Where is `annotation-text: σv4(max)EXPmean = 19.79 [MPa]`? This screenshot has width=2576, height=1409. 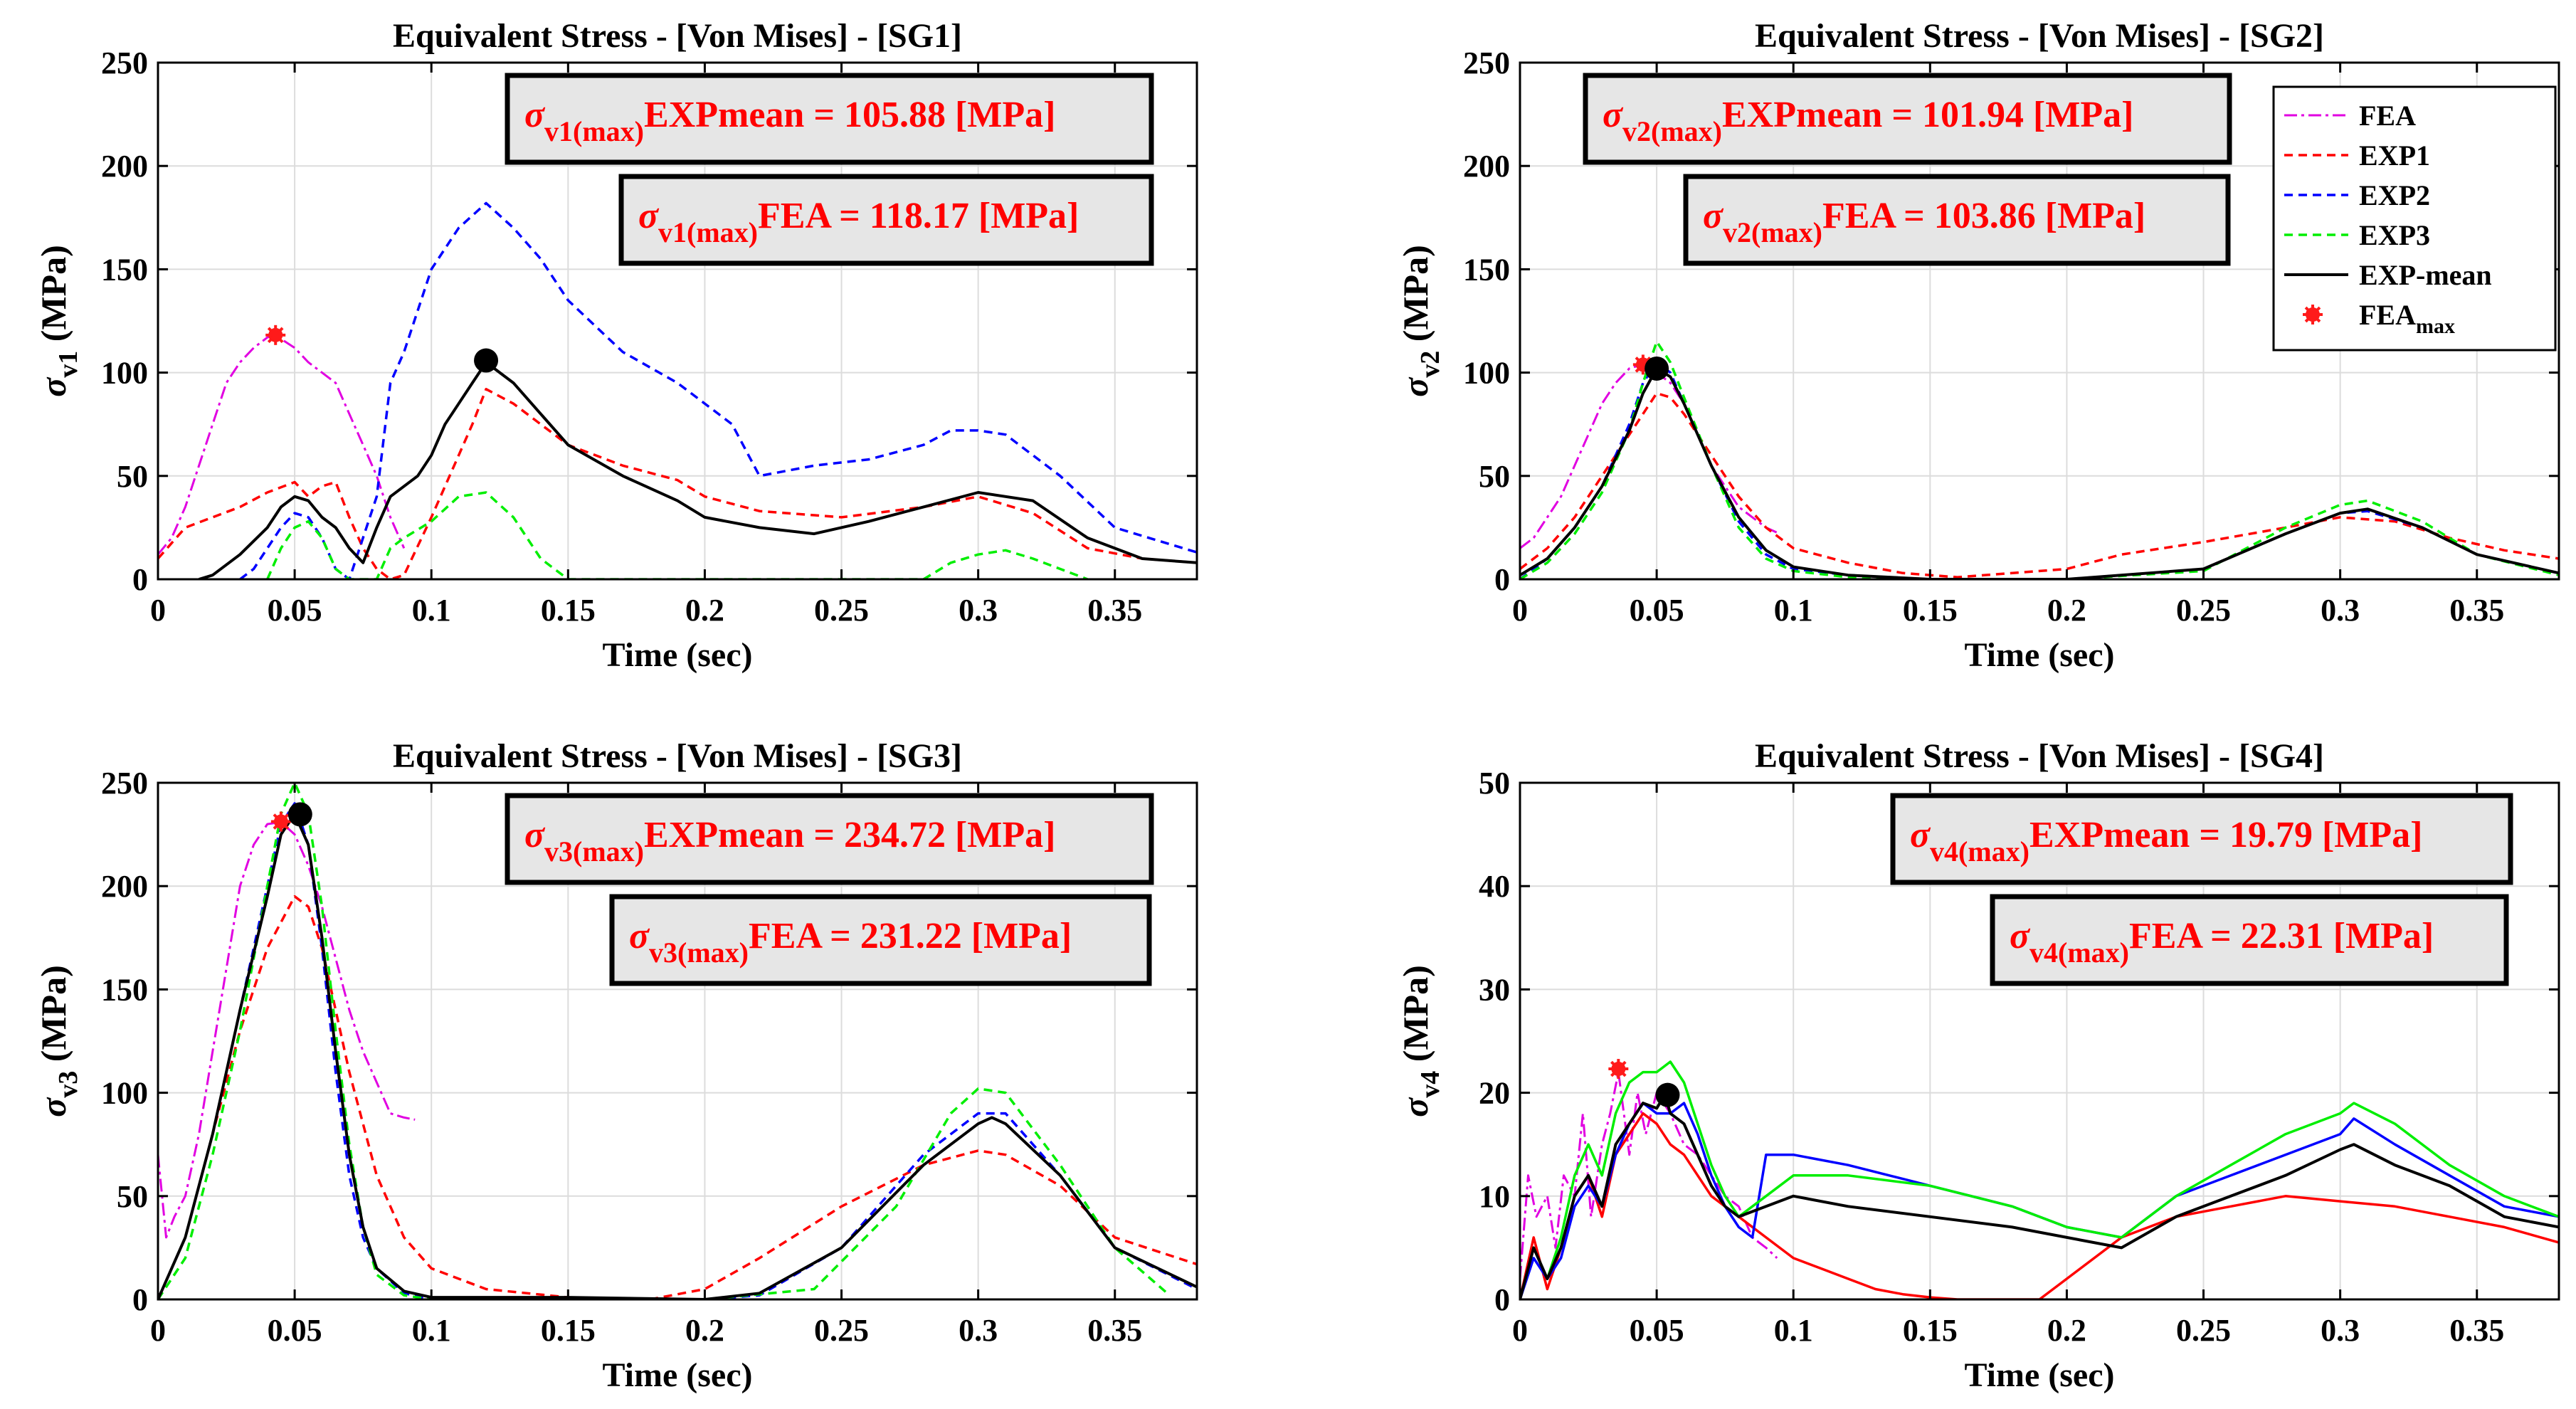 annotation-text: σv4(max)EXPmean = 19.79 [MPa] is located at coordinates (2166, 841).